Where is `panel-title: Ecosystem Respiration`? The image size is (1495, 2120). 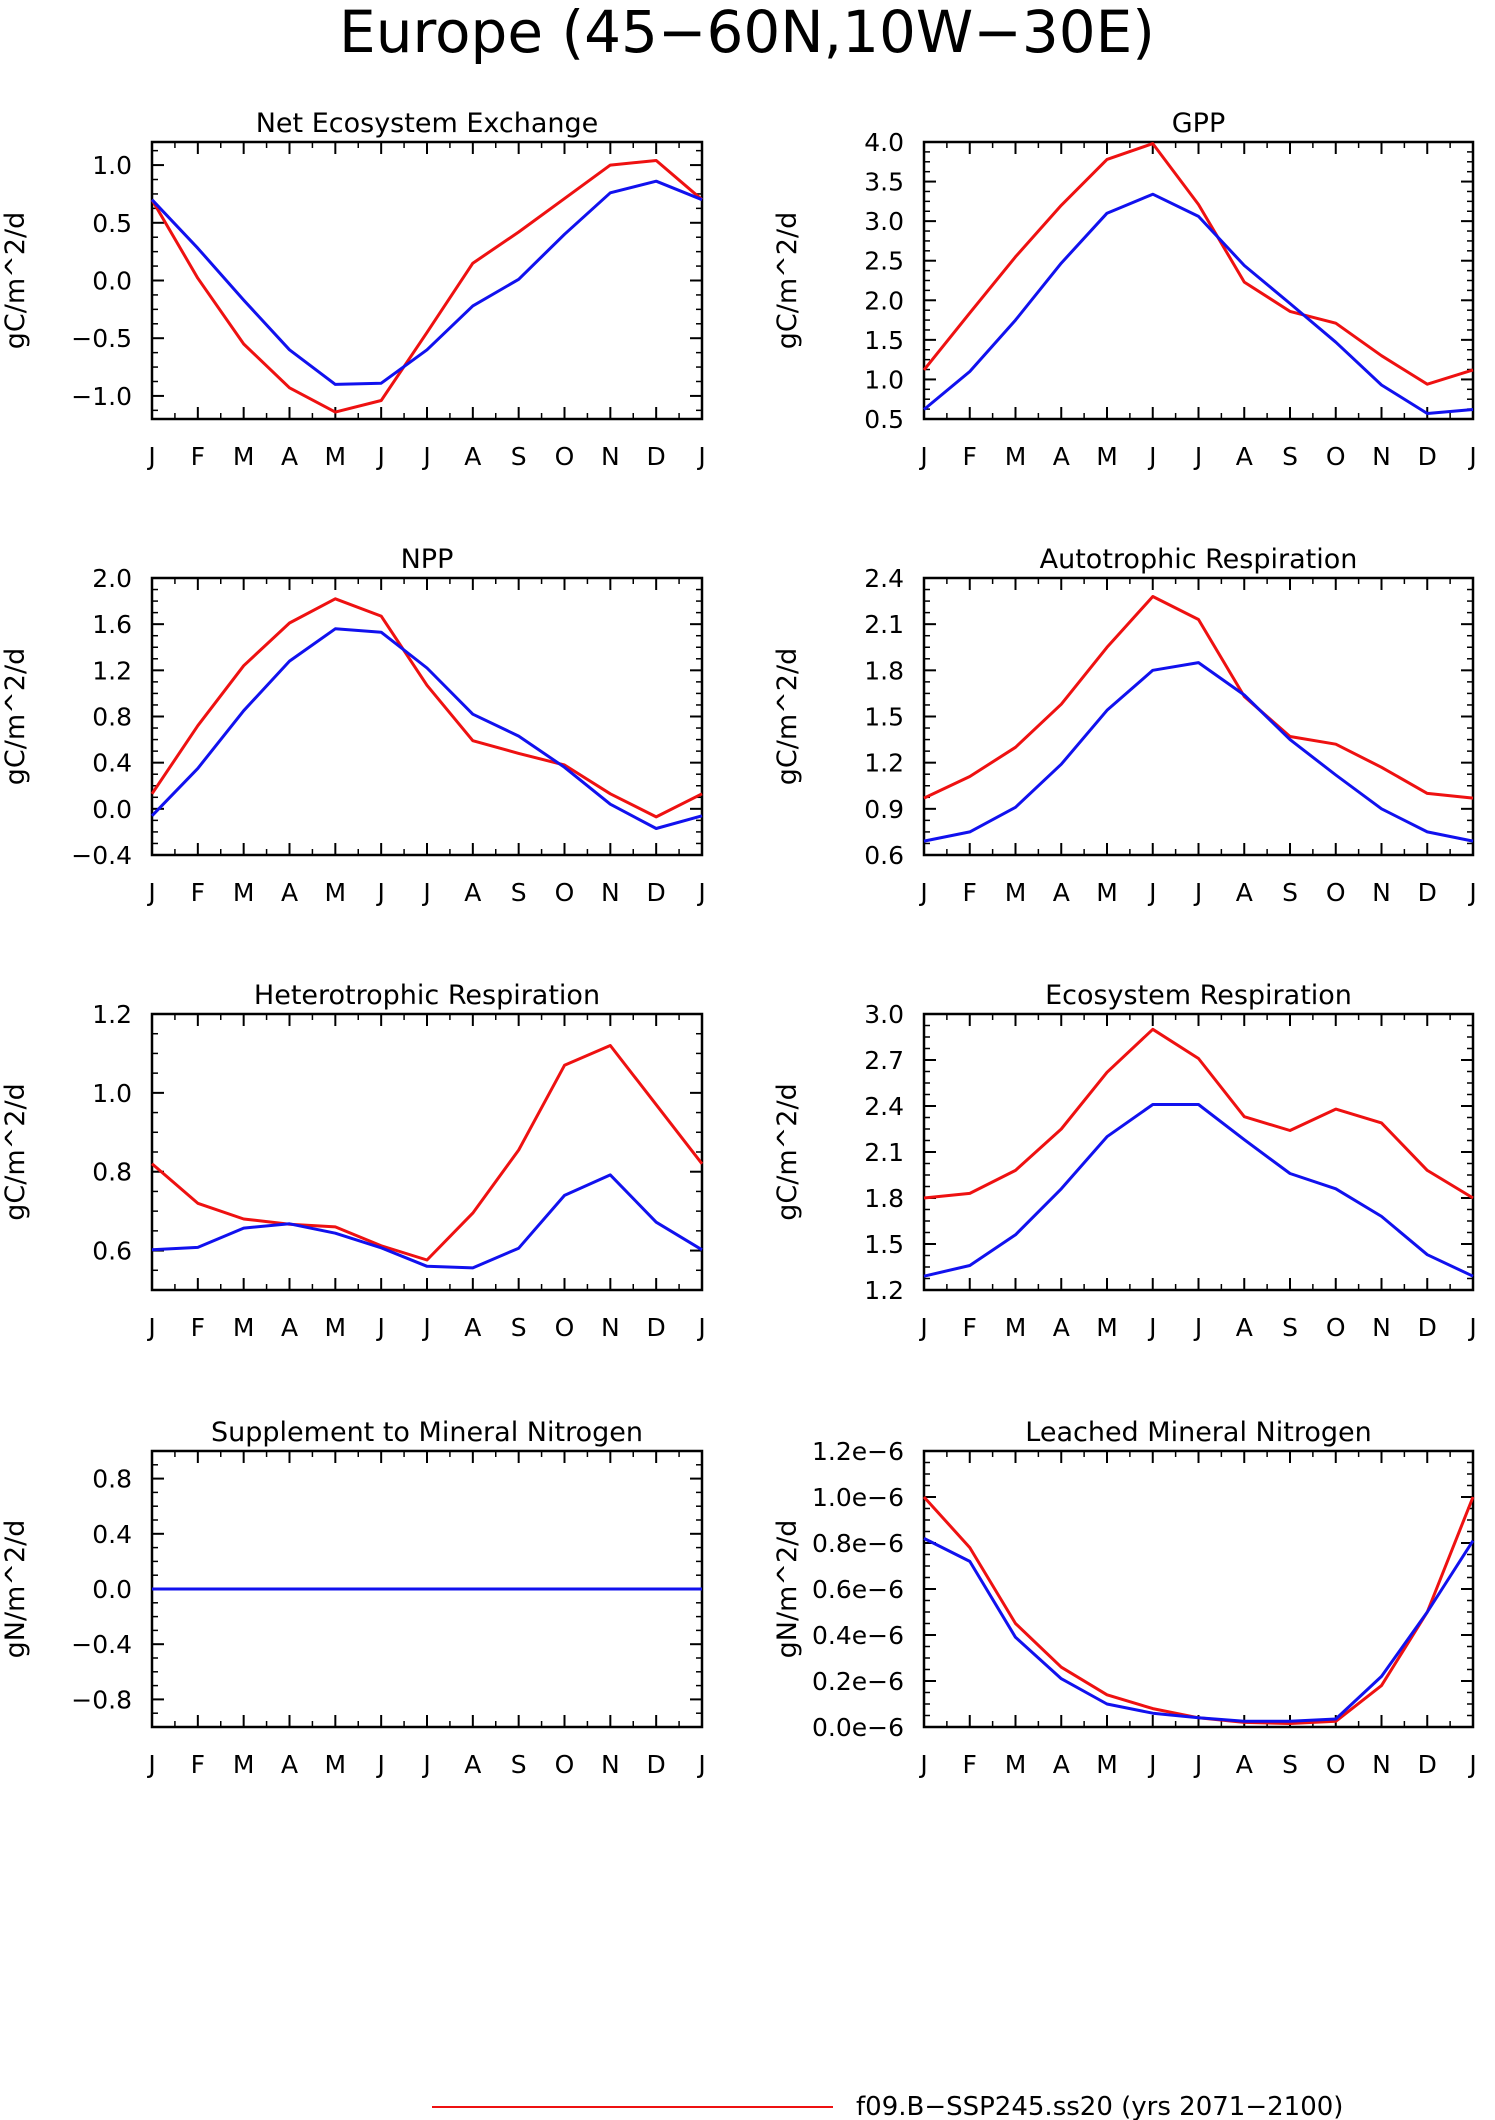
panel-title: Ecosystem Respiration is located at coordinates (1198, 995).